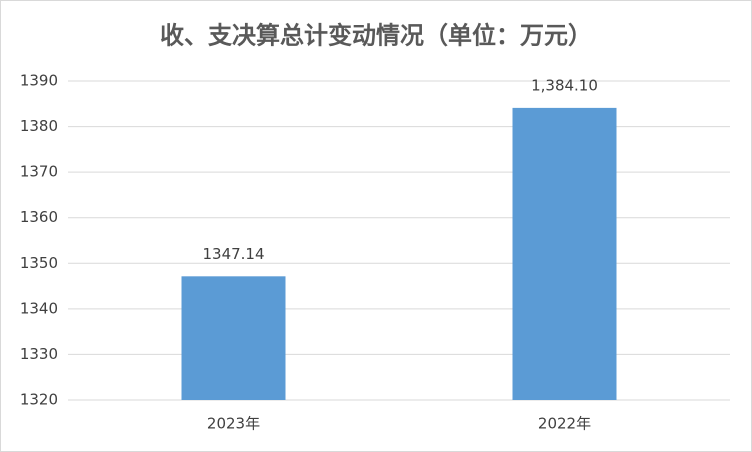 This screenshot has width=752, height=452. What do you see at coordinates (233, 424) in the screenshot?
I see `x-tick-label: 2023年` at bounding box center [233, 424].